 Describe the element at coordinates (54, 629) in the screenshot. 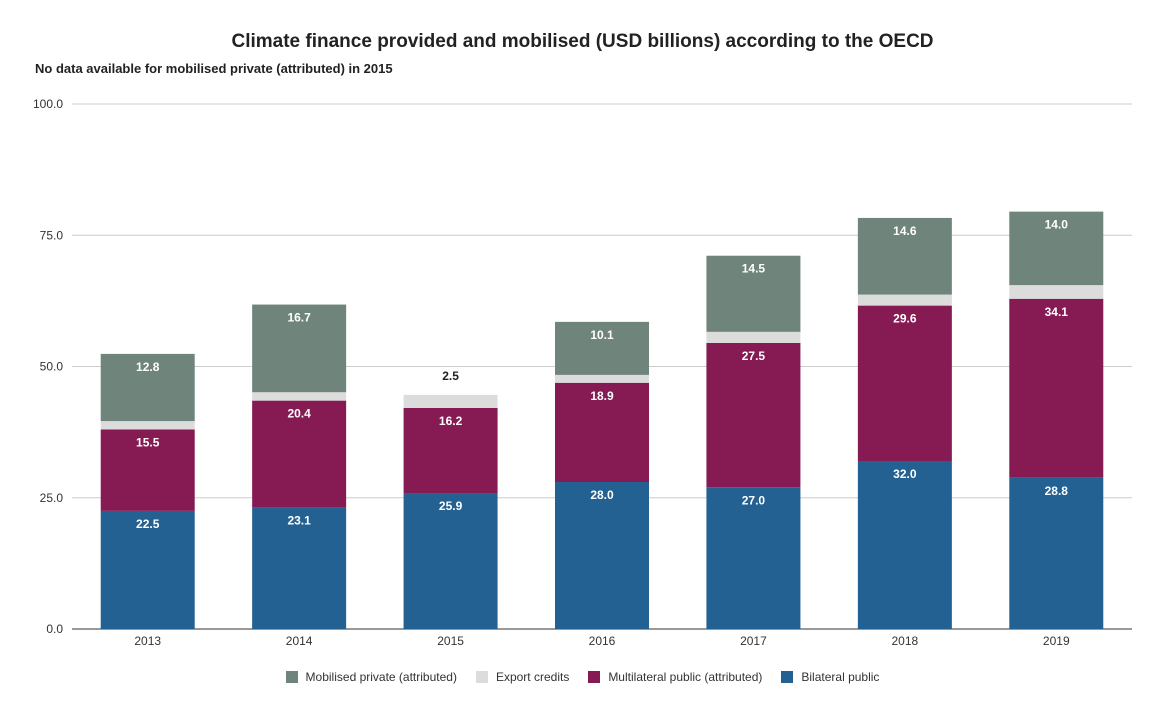

I see `y-tick-label: 0.0` at that location.